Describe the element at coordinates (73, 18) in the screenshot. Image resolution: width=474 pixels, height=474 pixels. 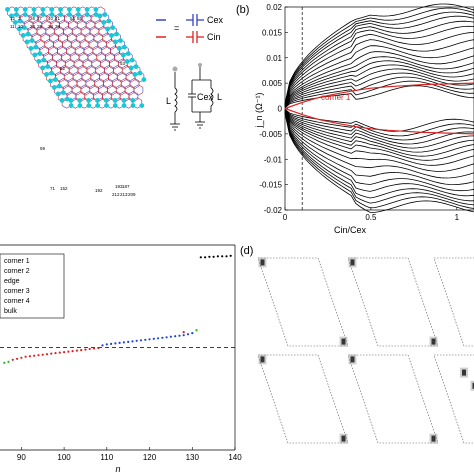
I see `node-number: 54` at that location.